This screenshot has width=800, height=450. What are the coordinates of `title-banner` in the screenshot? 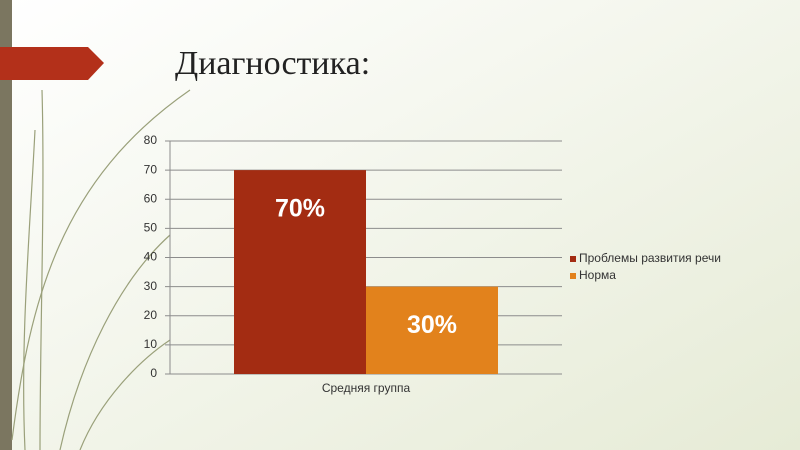 It's located at (52, 63).